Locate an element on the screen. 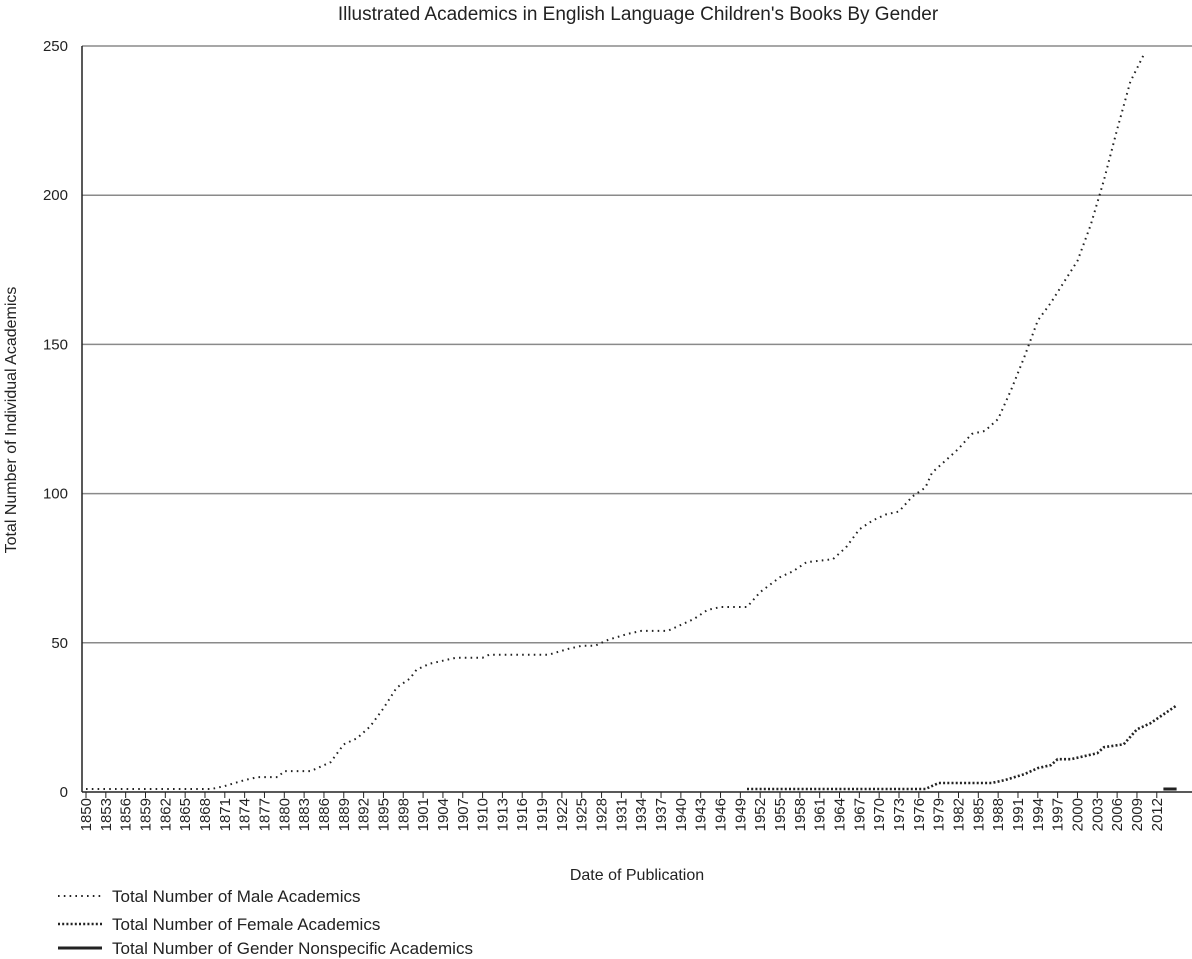  x-tick-label: 1937 is located at coordinates (661, 814).